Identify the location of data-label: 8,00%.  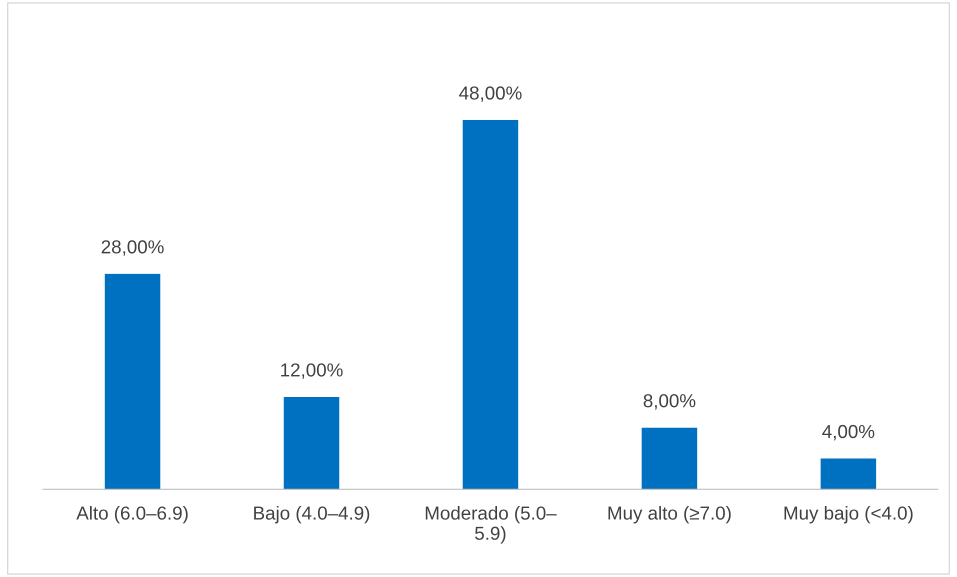
(670, 402).